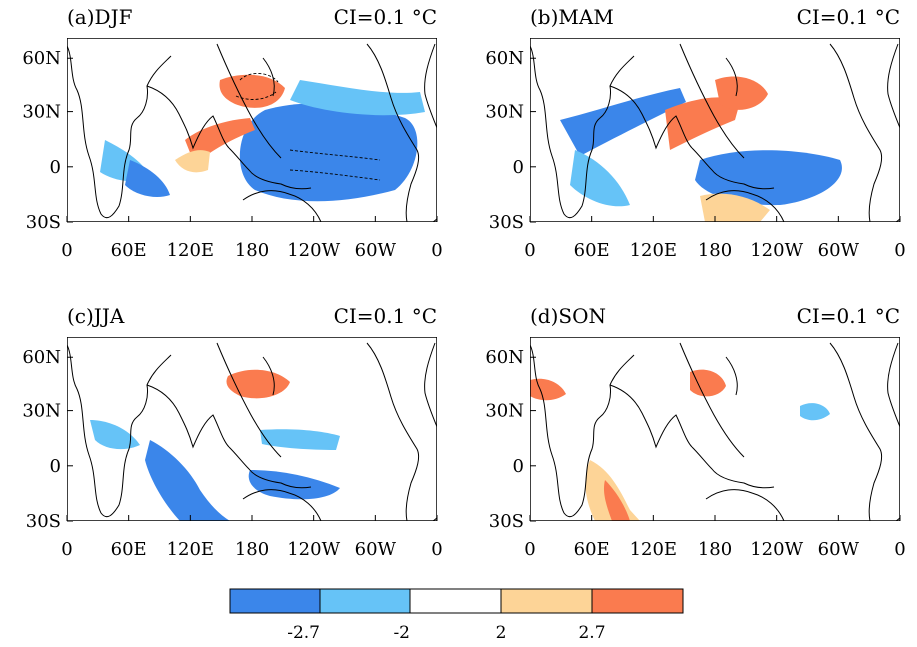 The height and width of the screenshot is (647, 917). Describe the element at coordinates (568, 316) in the screenshot. I see `panel-d-label: (d)SON` at that location.